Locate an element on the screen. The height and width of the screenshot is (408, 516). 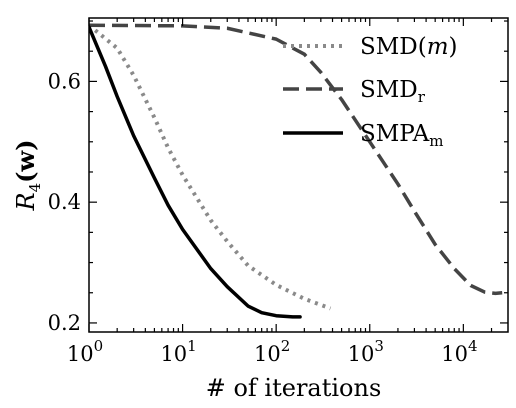
x-axis-label: # of iterations is located at coordinates (294, 388).